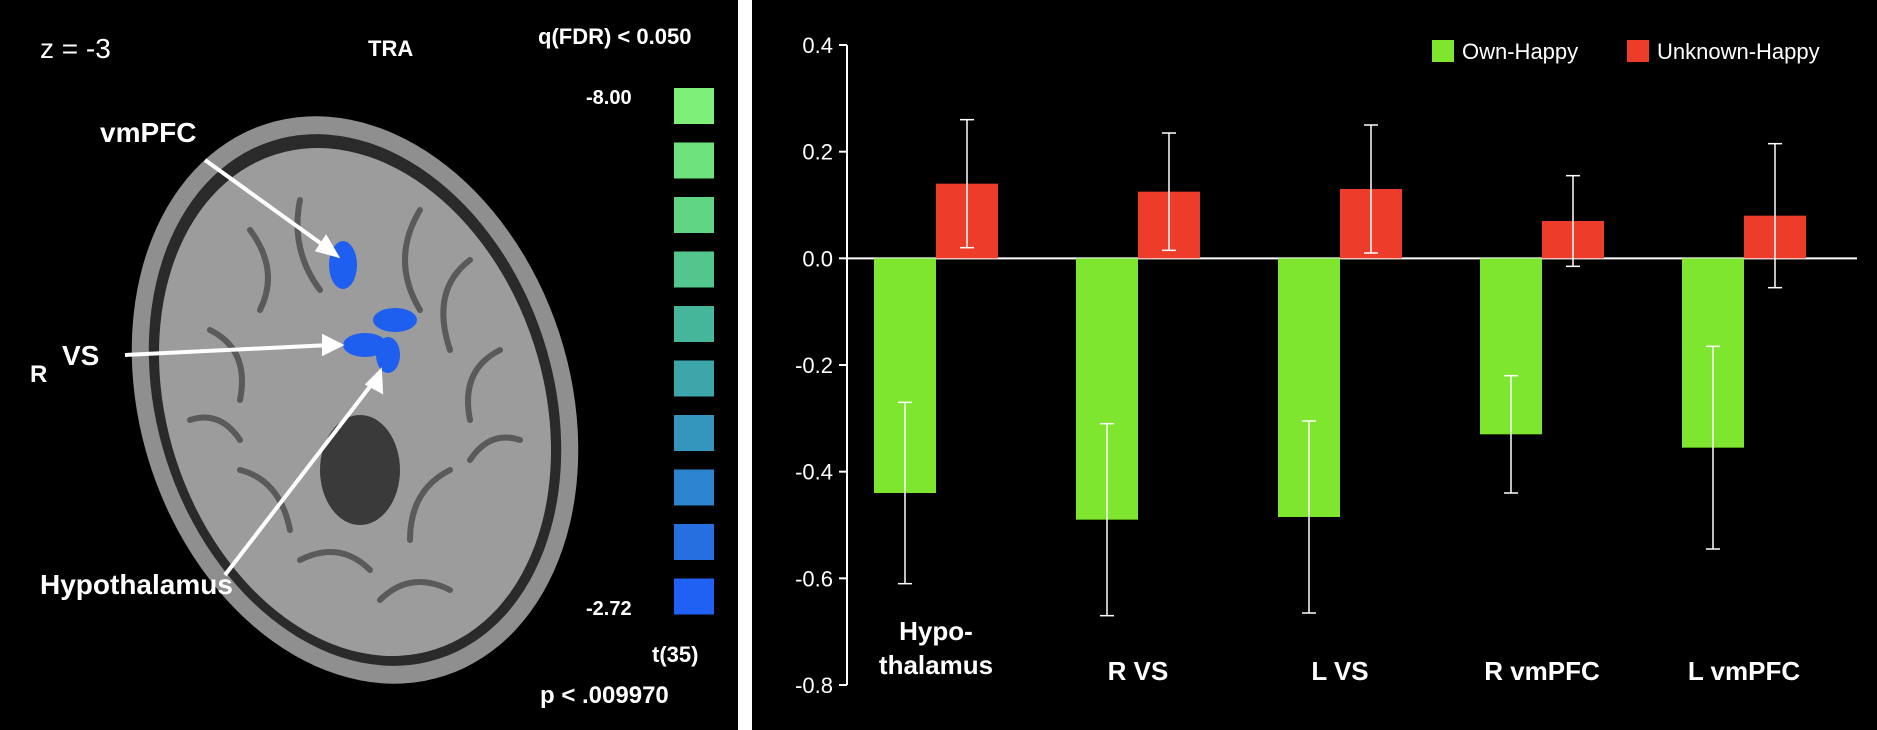  Describe the element at coordinates (395, 320) in the screenshot. I see `vs-activation-left` at that location.